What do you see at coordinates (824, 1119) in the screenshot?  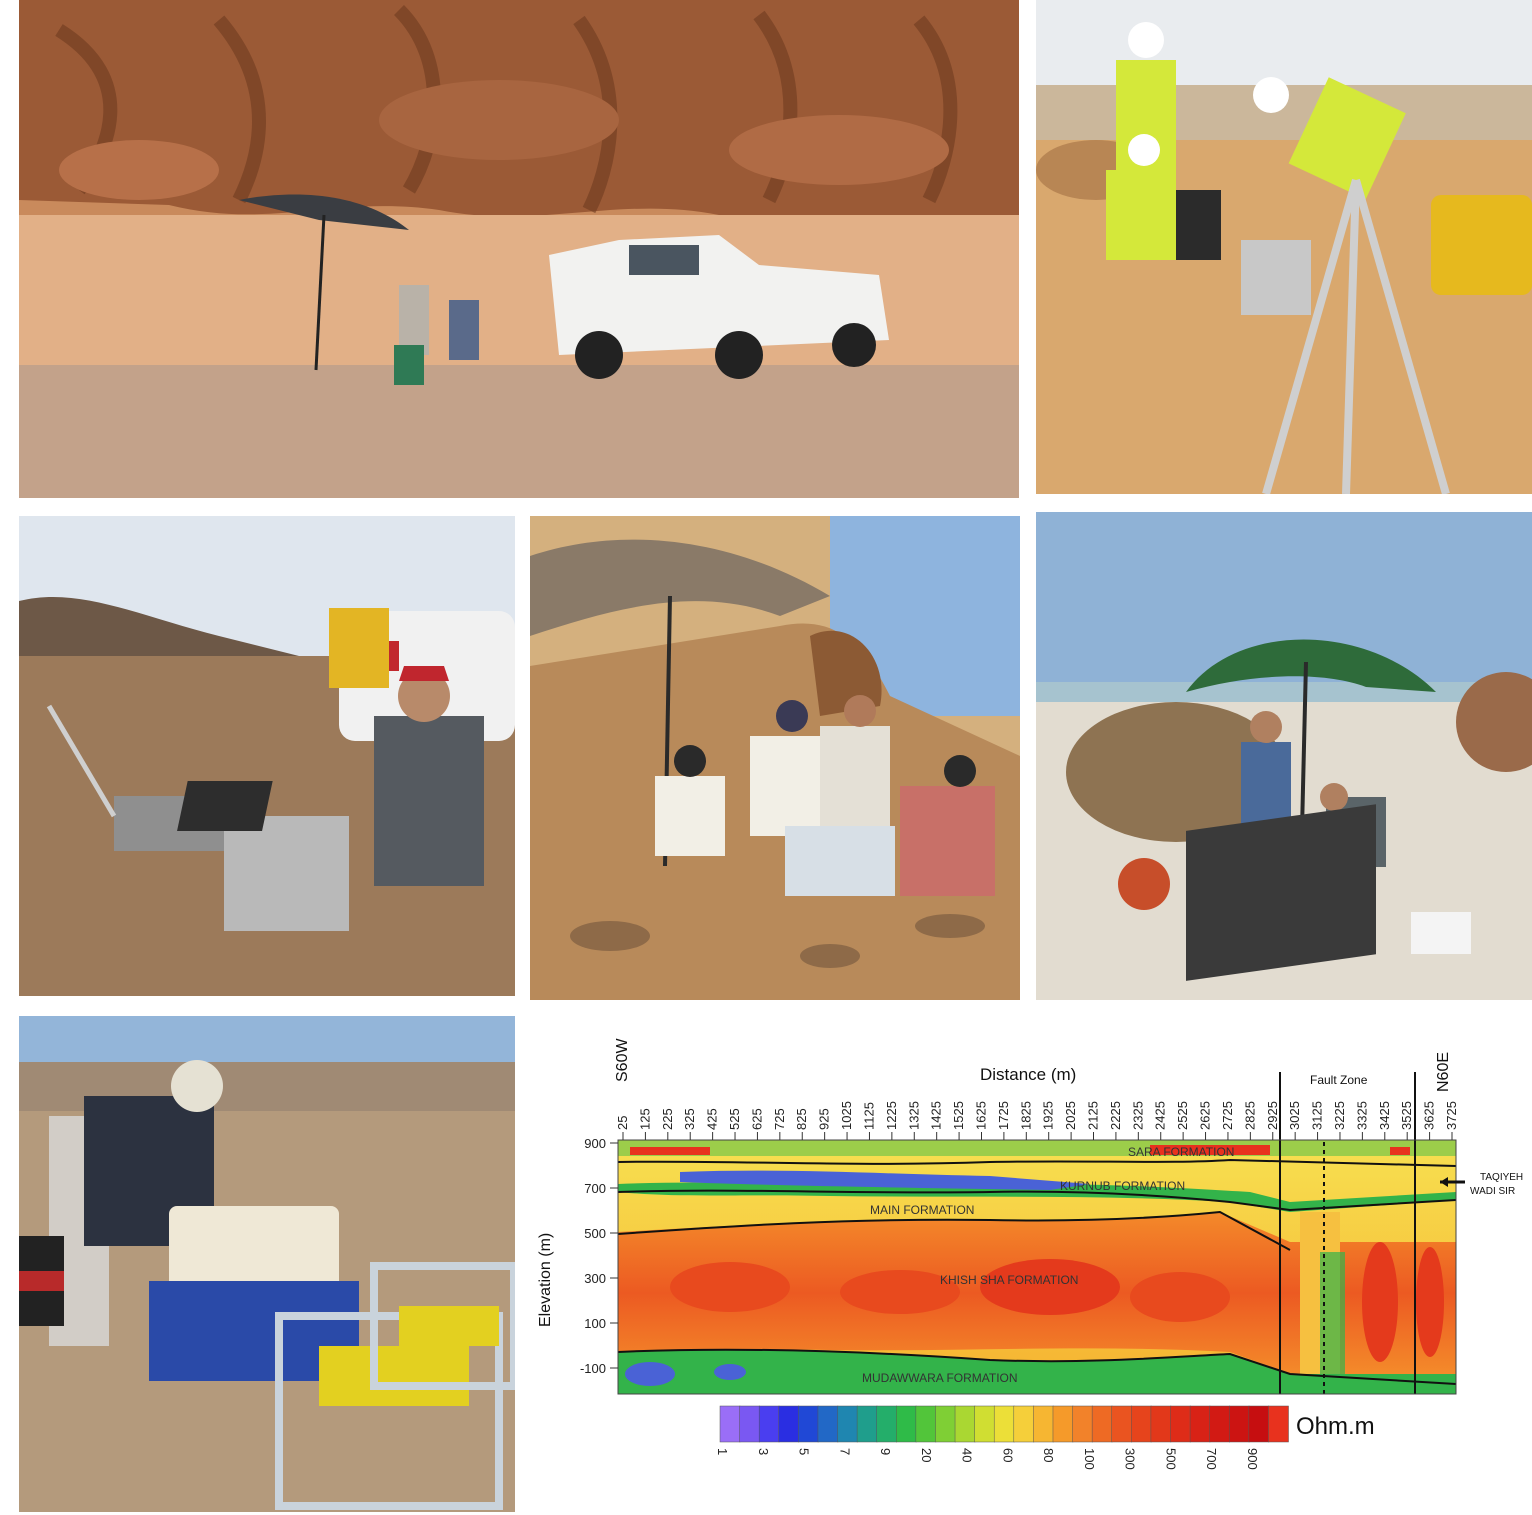 I see `distance-tick-label: 925` at bounding box center [824, 1119].